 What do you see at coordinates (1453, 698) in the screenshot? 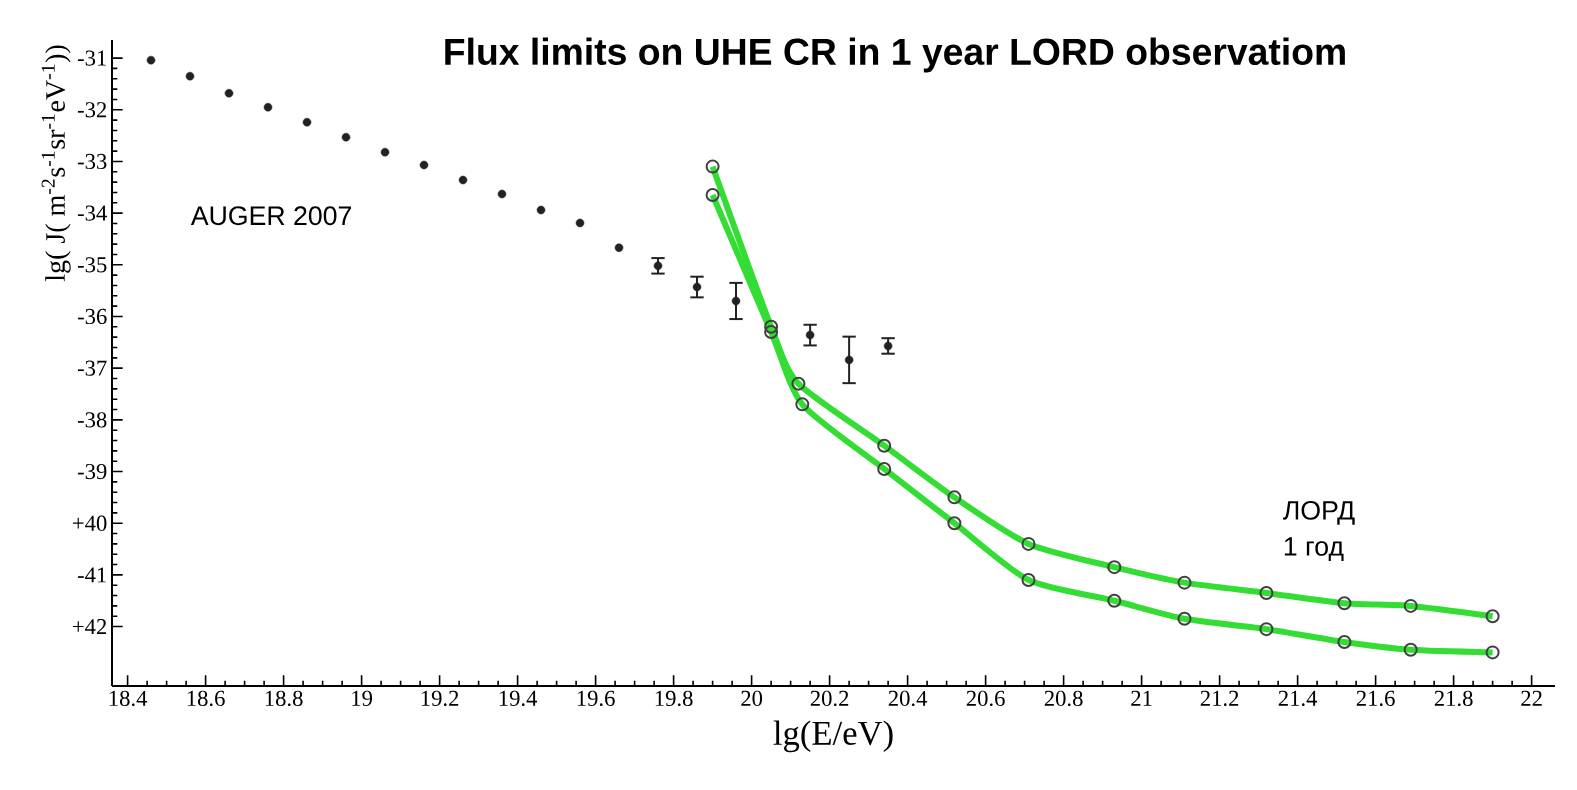
I see `x-tick-label: 21.8` at bounding box center [1453, 698].